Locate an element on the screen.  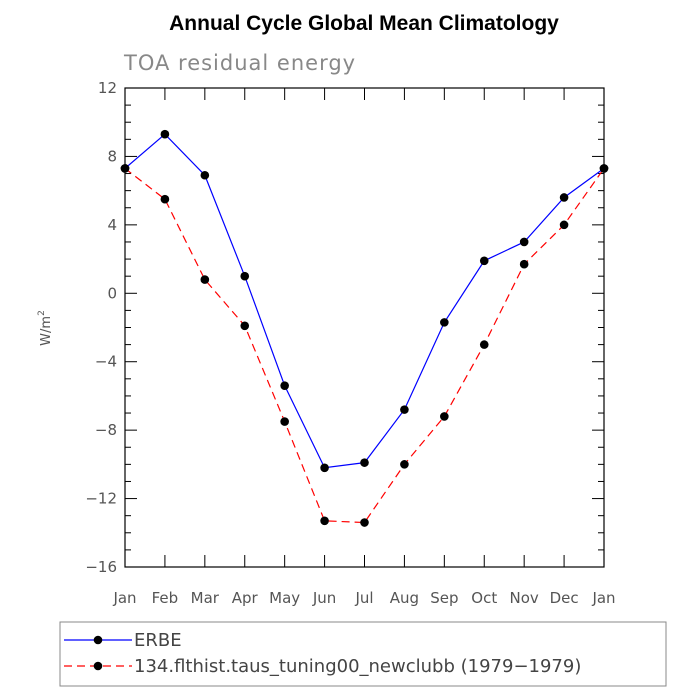
x-tick-label: Mar is located at coordinates (205, 598).